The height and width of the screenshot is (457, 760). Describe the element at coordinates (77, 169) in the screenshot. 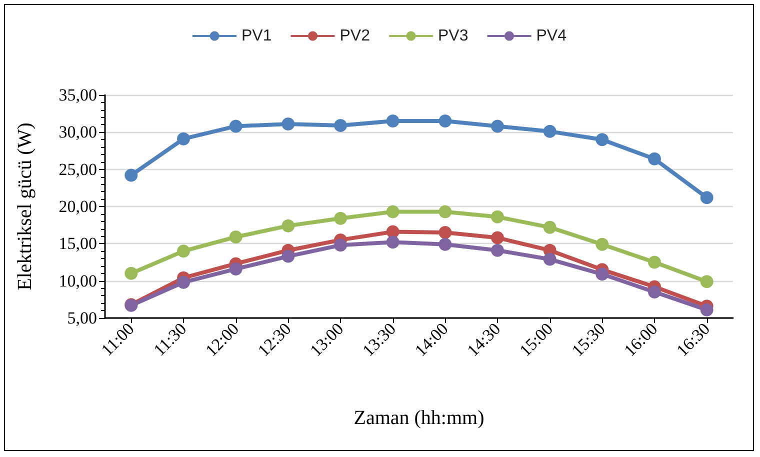

I see `y-tick-label: 25,00` at that location.